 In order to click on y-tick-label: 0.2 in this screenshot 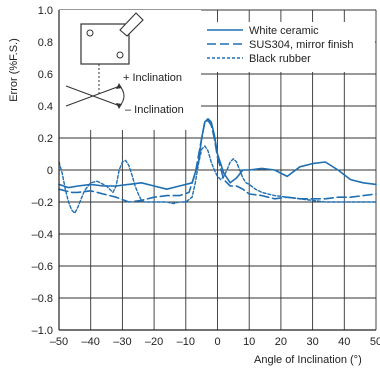, I will do `click(45, 139)`.